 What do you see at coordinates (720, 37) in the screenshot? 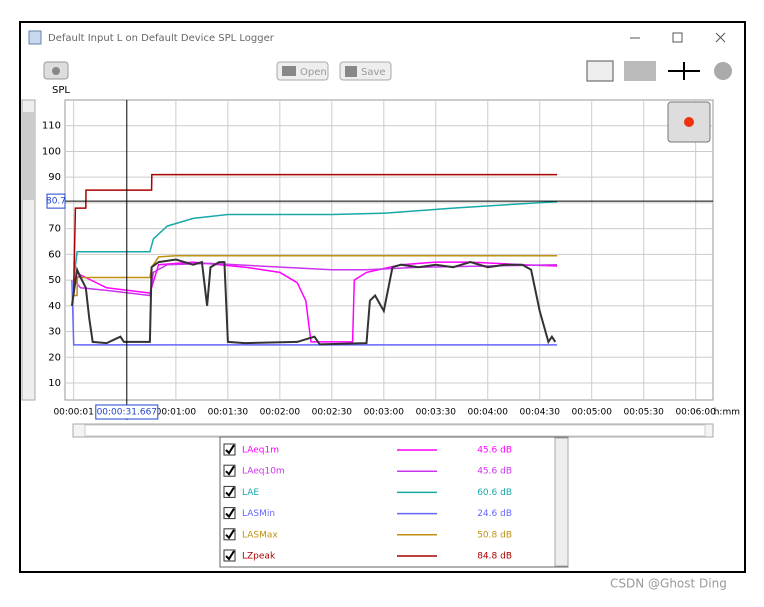
I see `close` at bounding box center [720, 37].